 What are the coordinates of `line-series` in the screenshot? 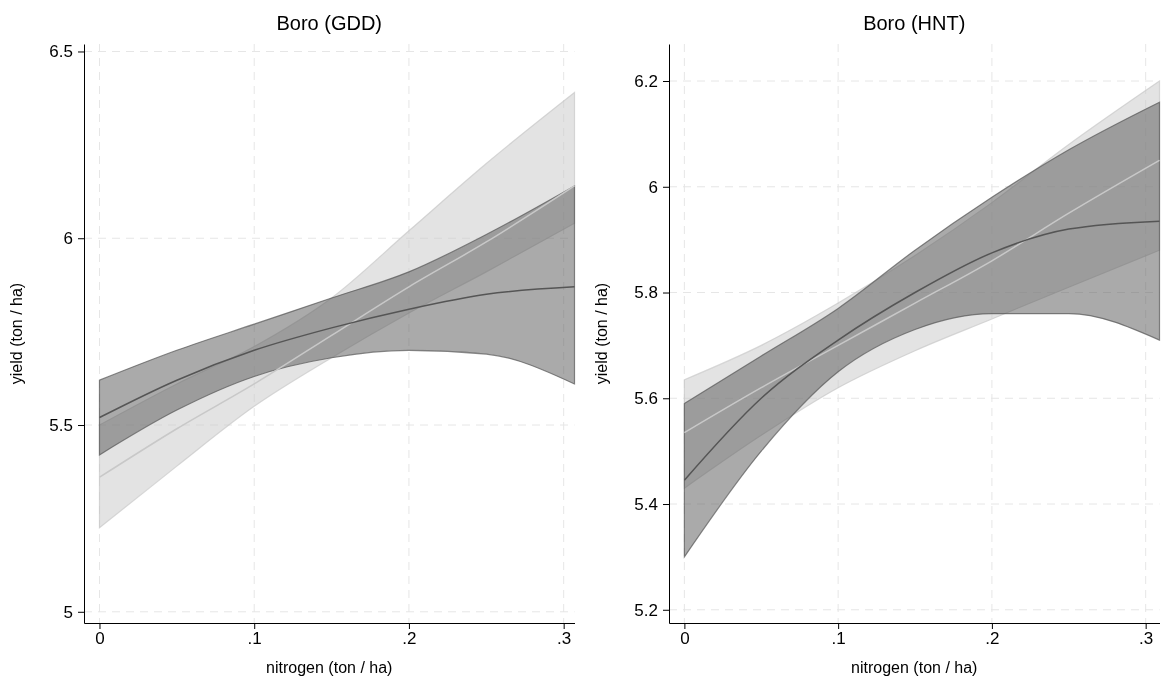 It's located at (337, 352).